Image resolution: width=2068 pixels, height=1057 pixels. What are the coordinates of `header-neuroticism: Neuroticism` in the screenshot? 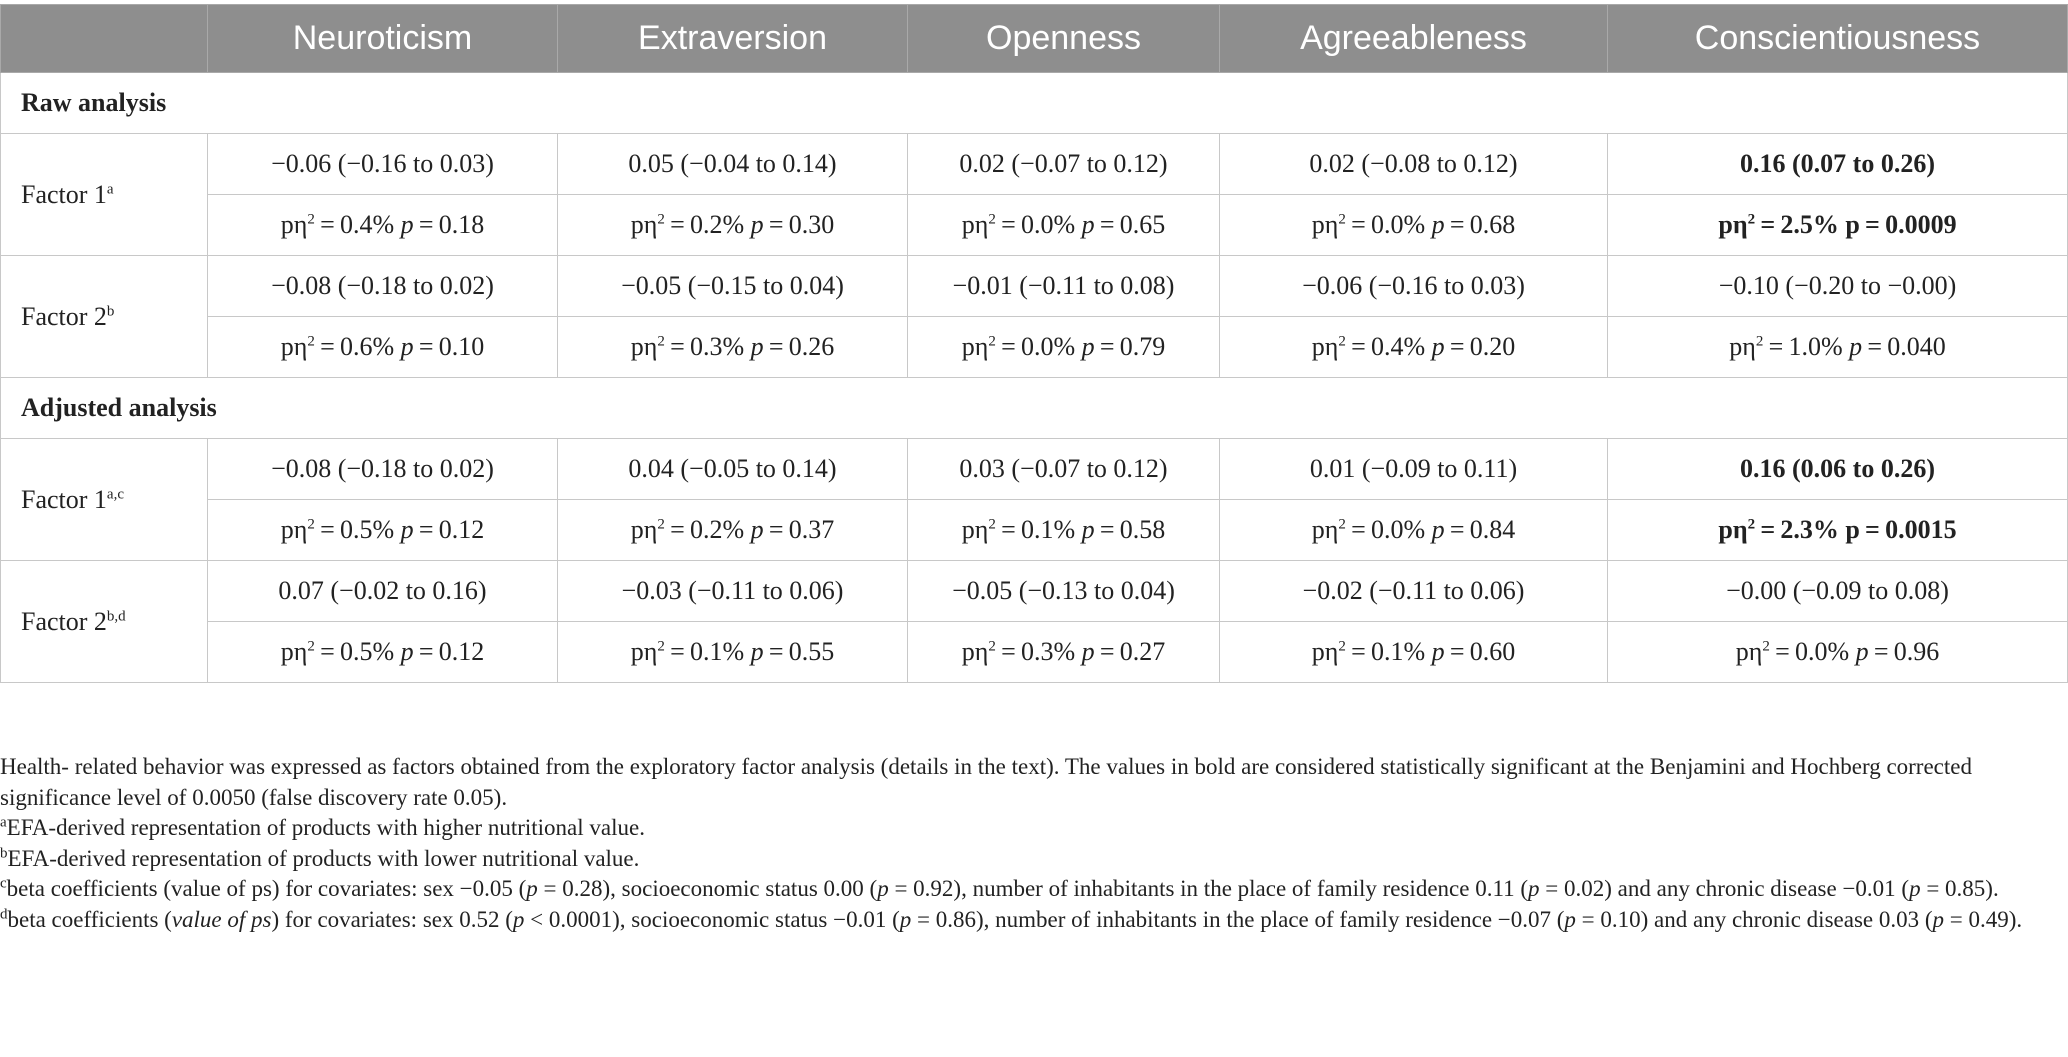 It's located at (382, 38).